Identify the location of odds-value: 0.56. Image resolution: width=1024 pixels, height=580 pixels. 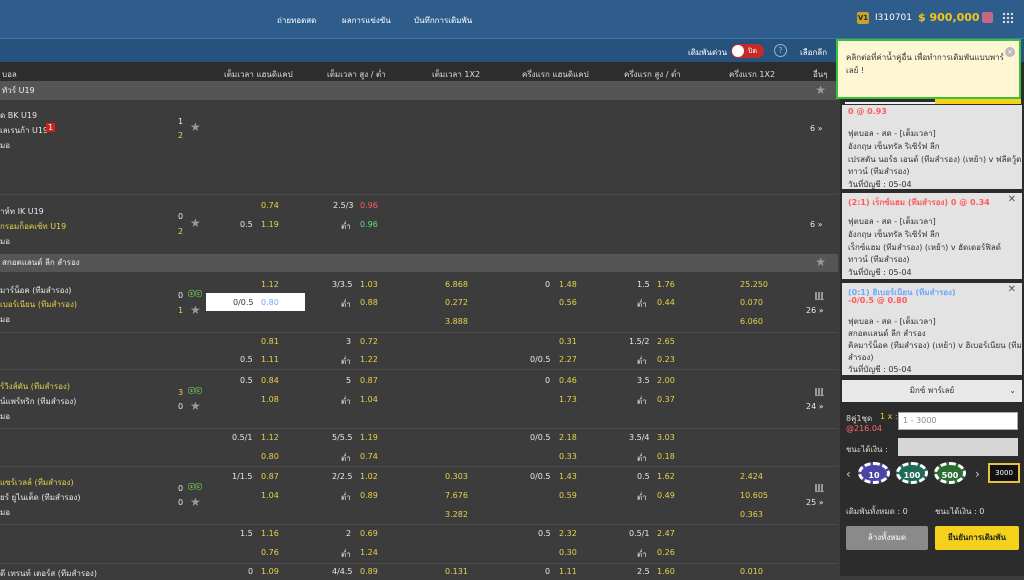
(568, 302).